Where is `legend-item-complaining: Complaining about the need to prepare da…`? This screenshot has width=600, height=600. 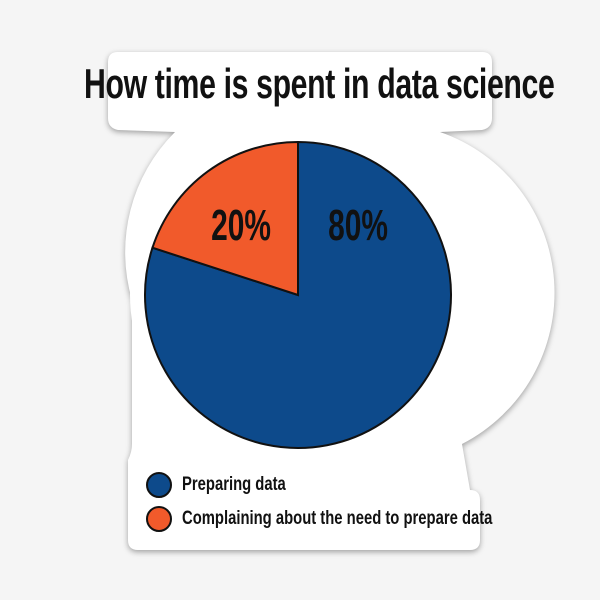 legend-item-complaining: Complaining about the need to prepare da… is located at coordinates (363, 519).